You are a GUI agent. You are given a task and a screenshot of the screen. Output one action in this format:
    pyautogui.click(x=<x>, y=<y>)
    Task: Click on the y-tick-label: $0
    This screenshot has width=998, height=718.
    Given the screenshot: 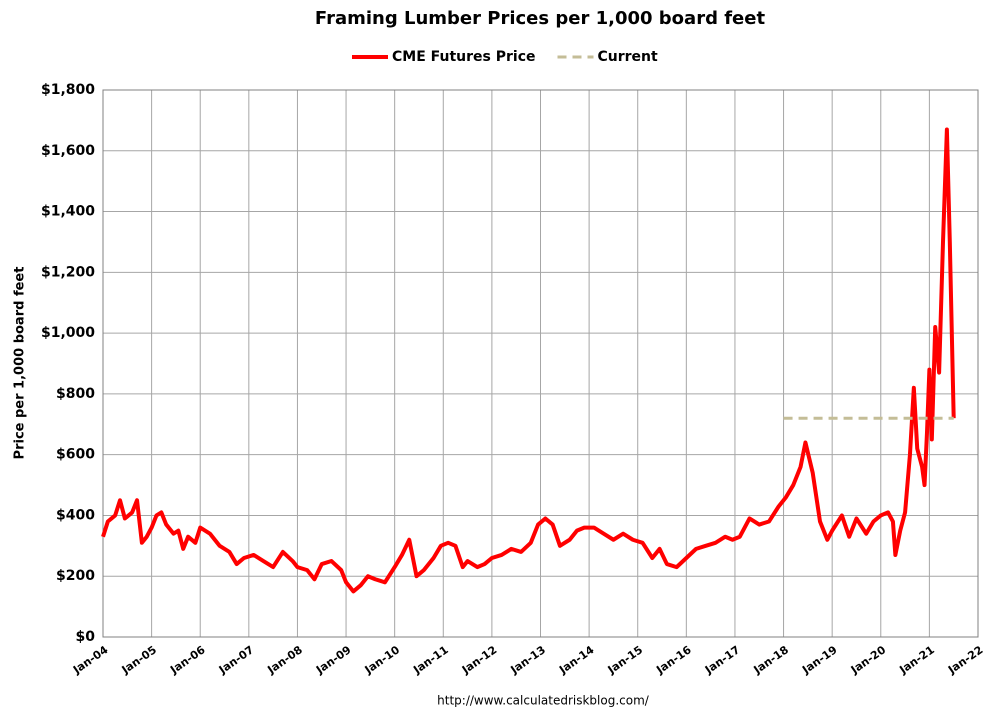 What is the action you would take?
    pyautogui.click(x=86, y=637)
    